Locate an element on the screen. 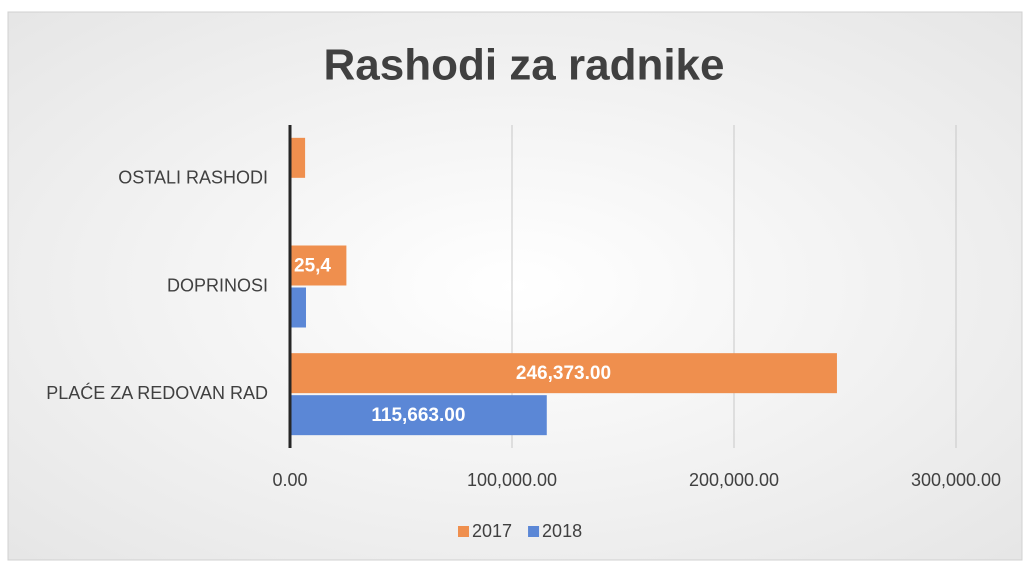 This screenshot has height=566, width=1028. legend-label: 2017 is located at coordinates (492, 531).